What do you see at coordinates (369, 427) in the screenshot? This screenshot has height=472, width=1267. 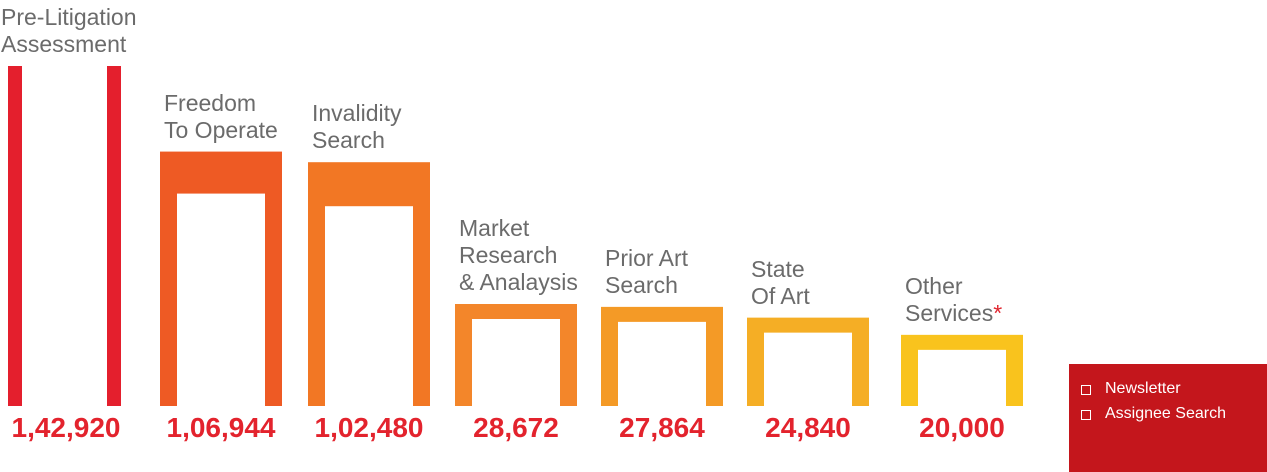 I see `value-label: 1,02,480` at bounding box center [369, 427].